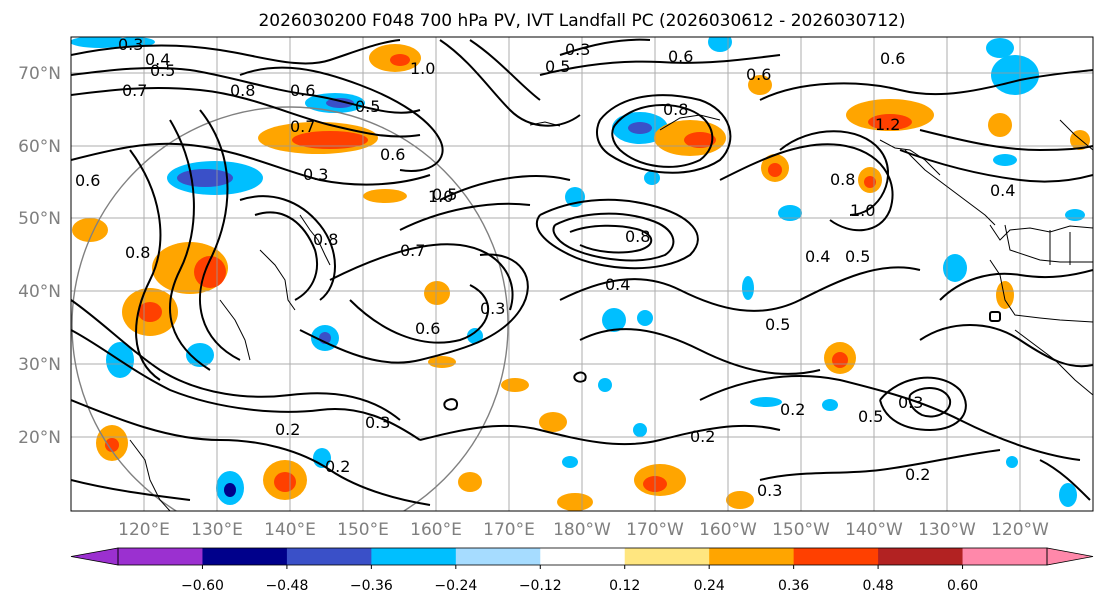  Describe the element at coordinates (436, 530) in the screenshot. I see `lon-label: 160°E` at that location.